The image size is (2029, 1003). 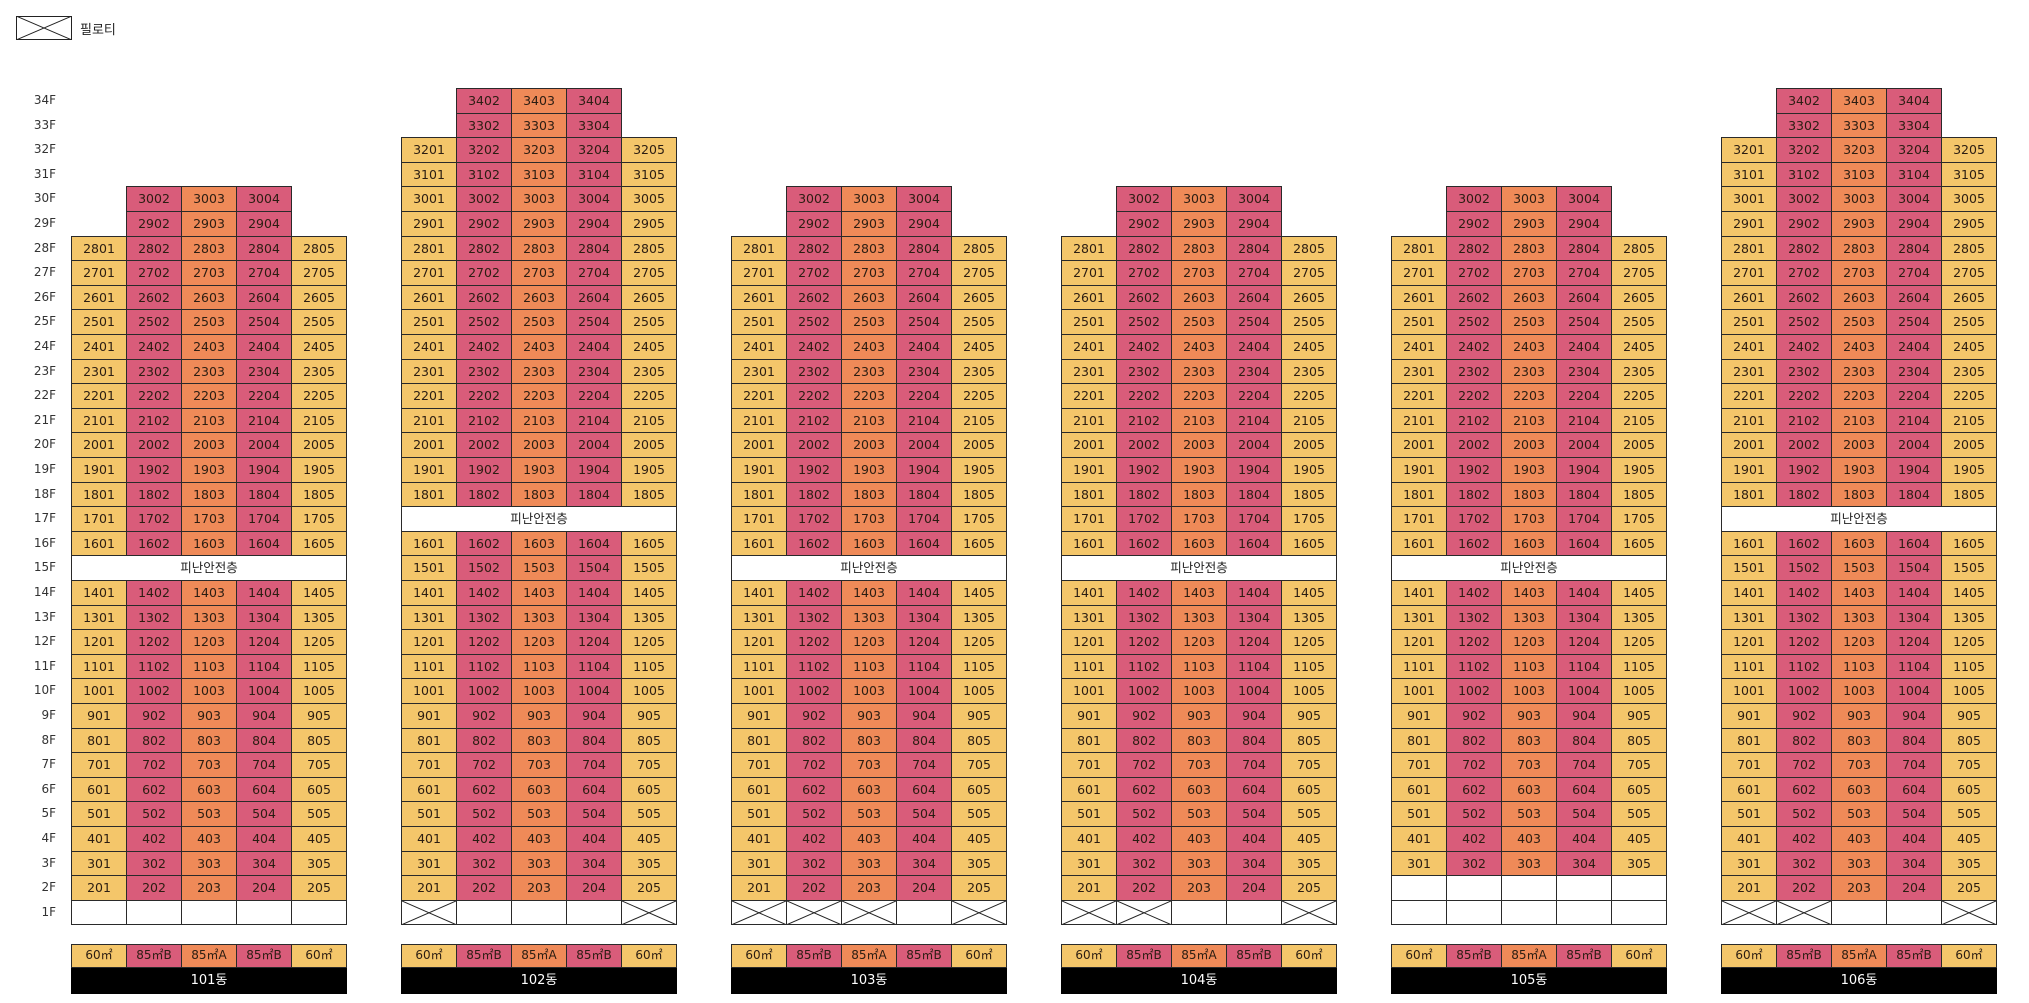 What do you see at coordinates (1969, 642) in the screenshot?
I see `unit-cell: 1205` at bounding box center [1969, 642].